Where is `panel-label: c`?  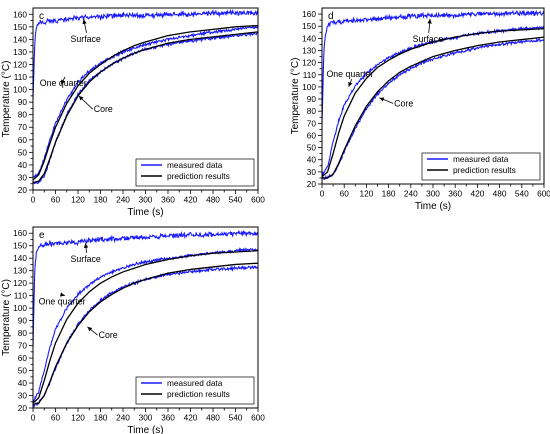
panel-label: c is located at coordinates (41, 16).